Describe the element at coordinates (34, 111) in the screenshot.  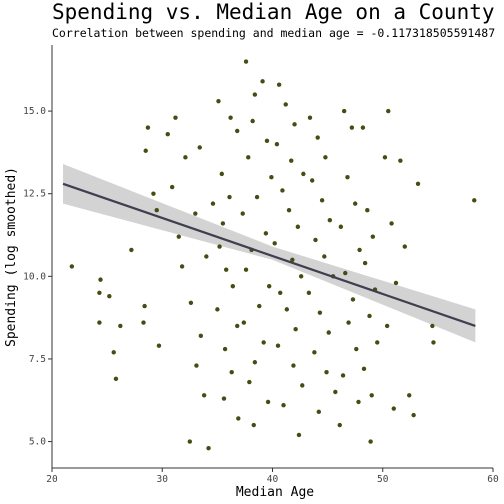
I see `y-tick-label: 15.0` at that location.